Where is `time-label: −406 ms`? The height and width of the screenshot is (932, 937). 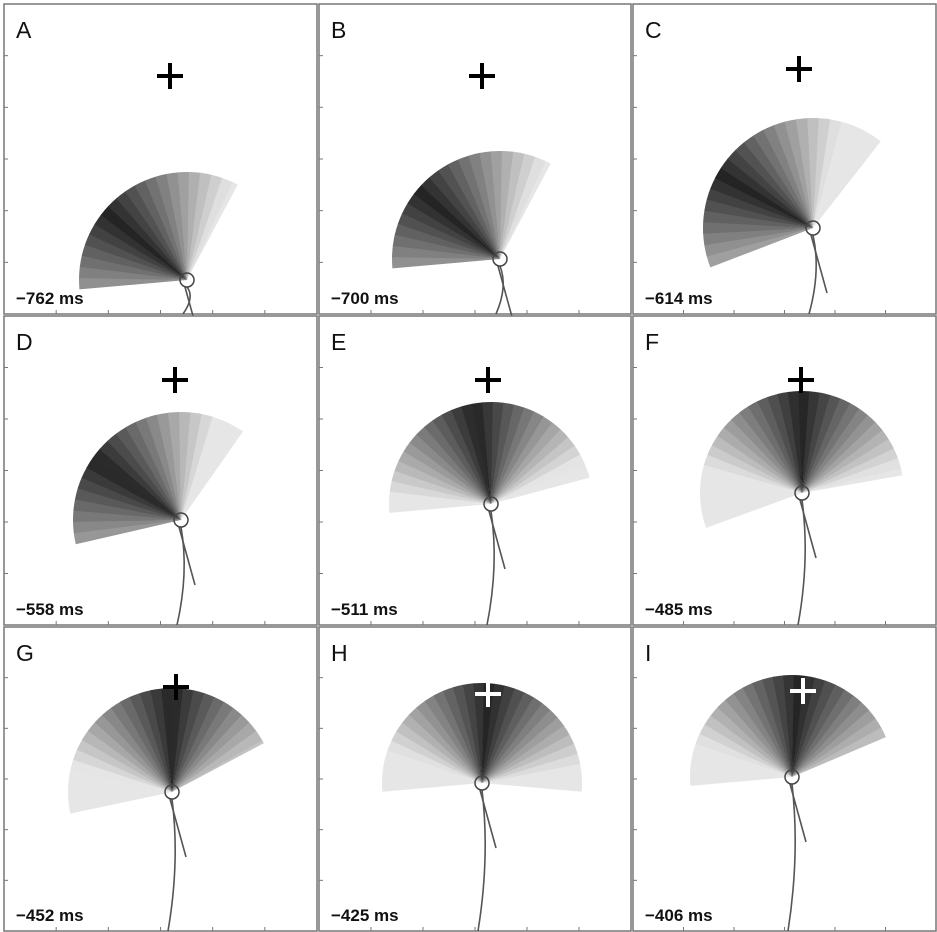 time-label: −406 ms is located at coordinates (679, 915).